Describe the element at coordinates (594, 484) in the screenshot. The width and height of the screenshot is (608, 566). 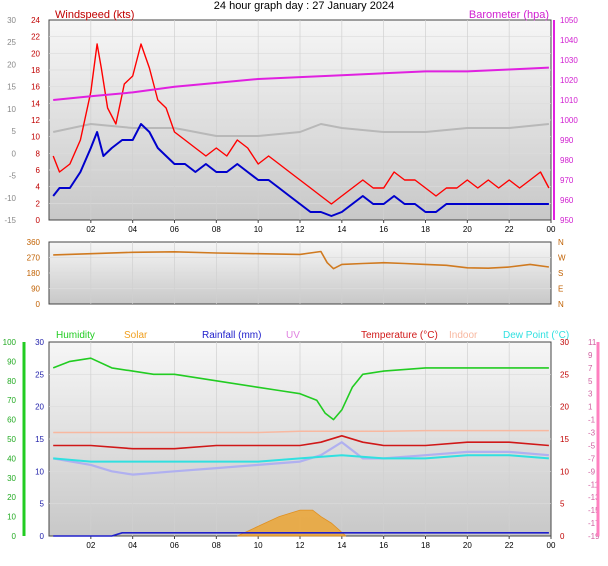
I see `temp-right-tick: -11` at that location.